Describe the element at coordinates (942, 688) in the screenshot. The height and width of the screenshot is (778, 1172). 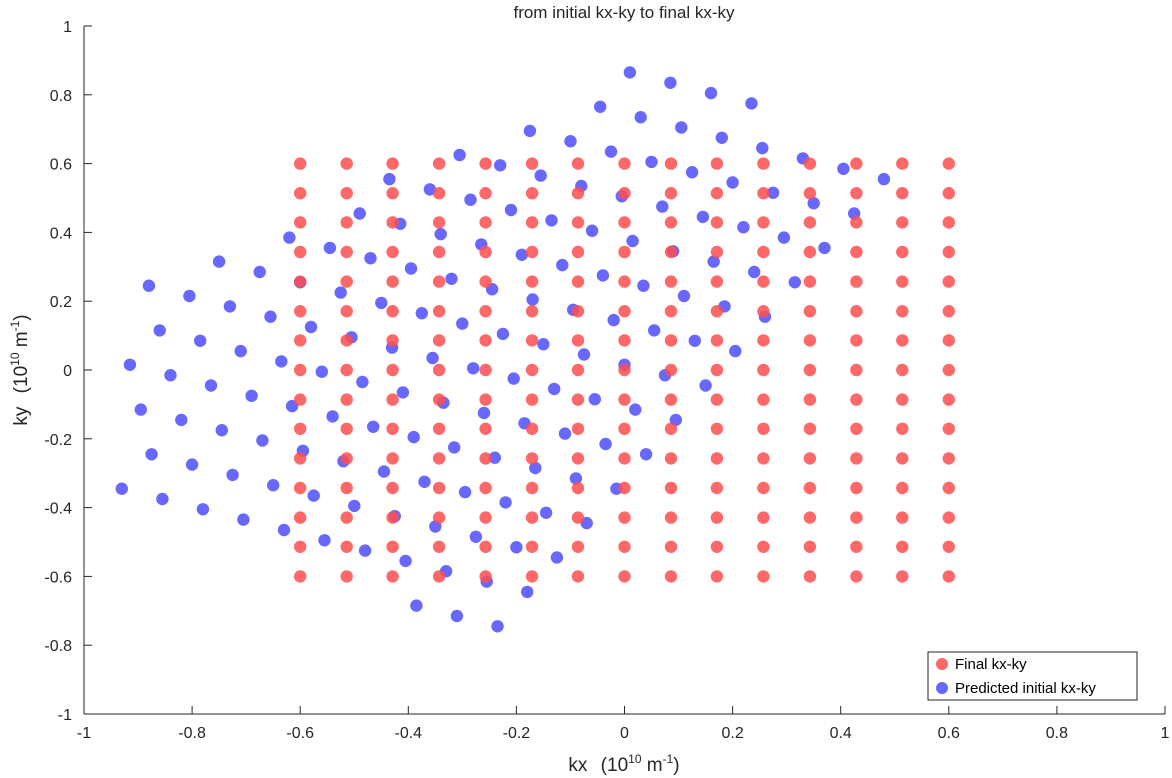
I see `legend-marker-predicted` at that location.